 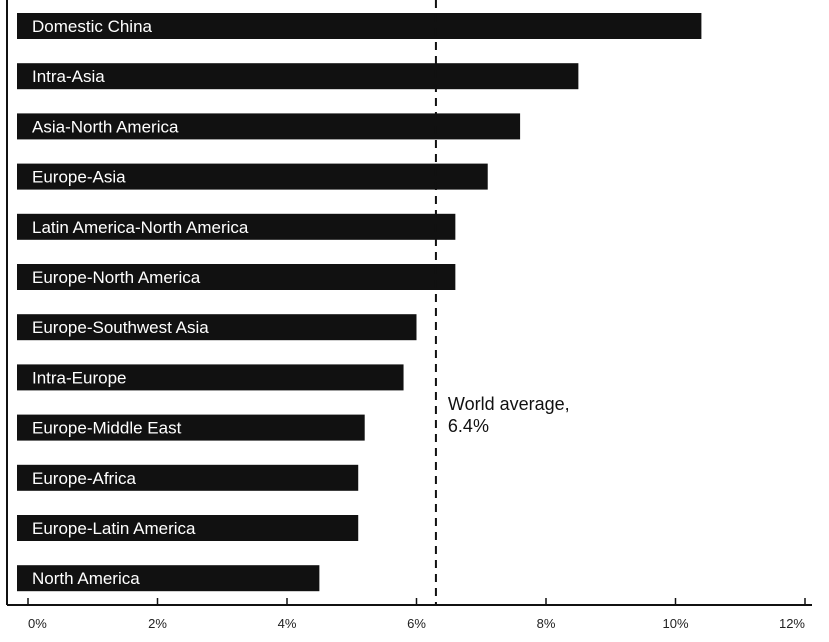 What do you see at coordinates (107, 428) in the screenshot?
I see `bar-label: Europe-Middle East` at bounding box center [107, 428].